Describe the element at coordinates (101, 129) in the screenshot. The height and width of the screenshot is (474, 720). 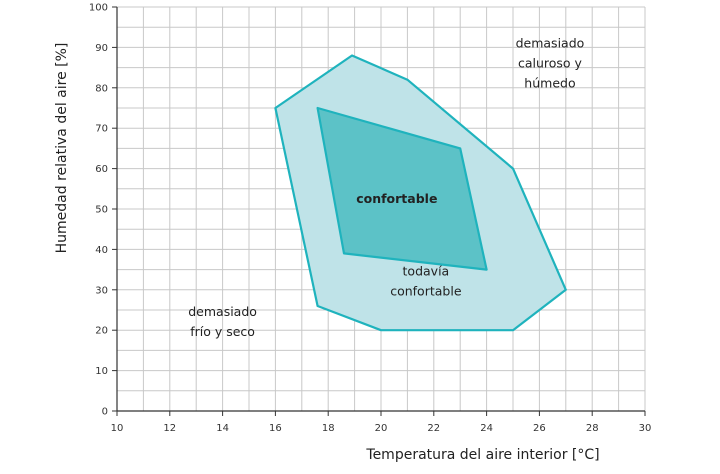
I see `y-tick-label: 70` at that location.